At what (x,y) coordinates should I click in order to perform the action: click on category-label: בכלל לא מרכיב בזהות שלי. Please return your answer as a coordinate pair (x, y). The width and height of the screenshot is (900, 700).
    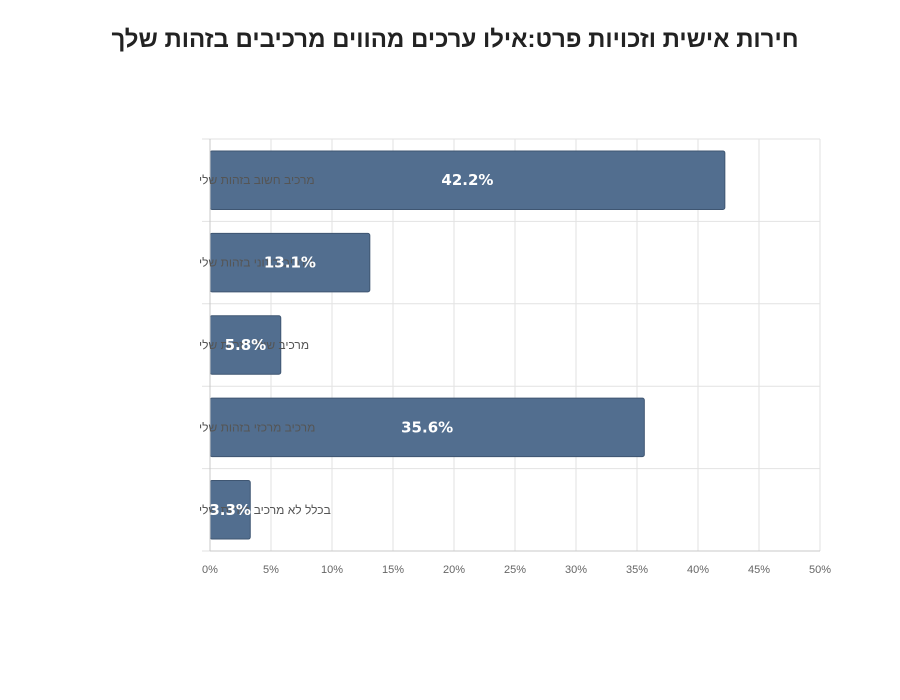
    Looking at the image, I should click on (265, 510).